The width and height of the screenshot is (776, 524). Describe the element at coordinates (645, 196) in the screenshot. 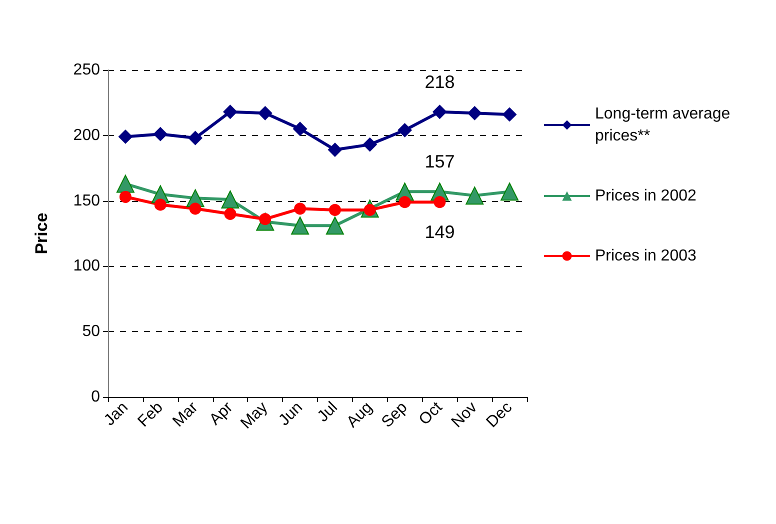

I see `legend-label: Prices in 2002` at that location.